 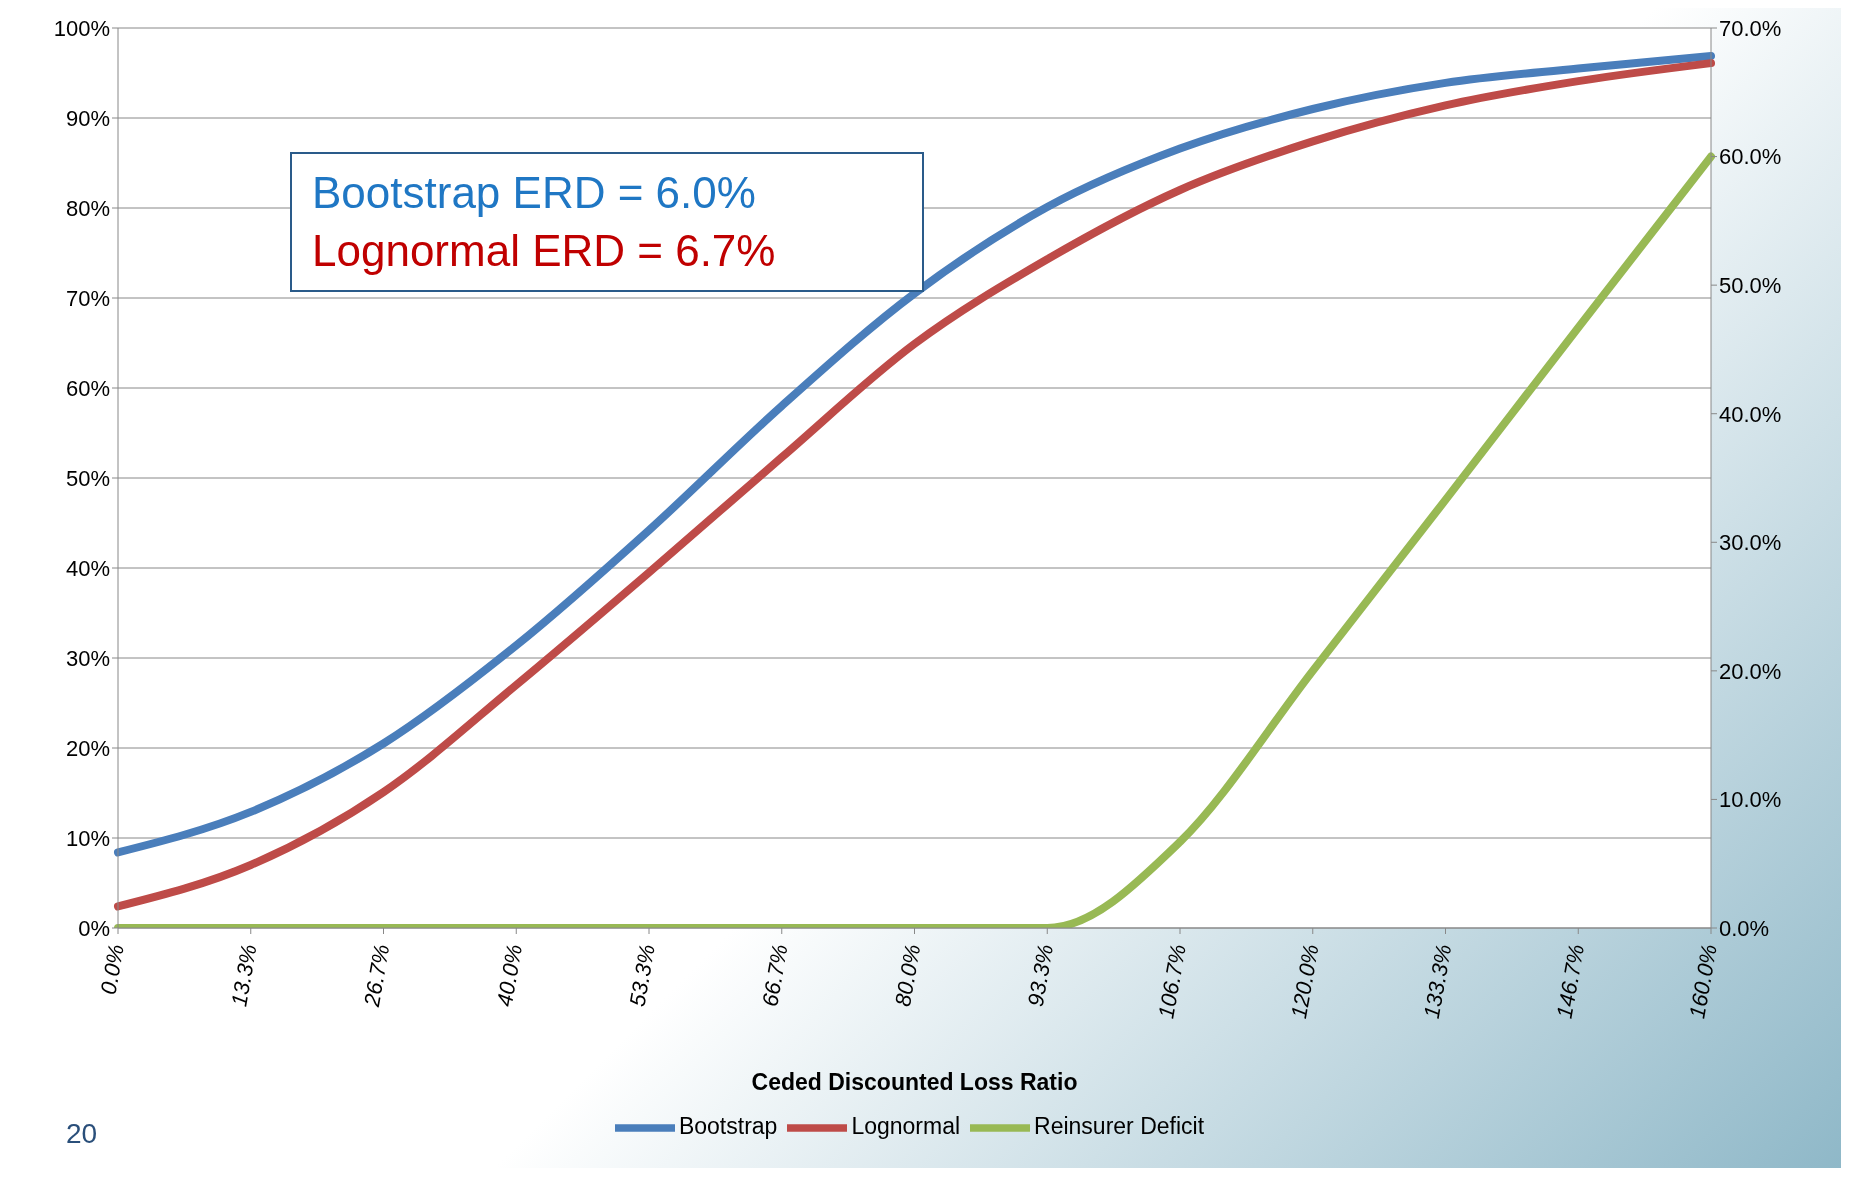 I want to click on y2-tick-label: 40.0%, so click(x=1750, y=414).